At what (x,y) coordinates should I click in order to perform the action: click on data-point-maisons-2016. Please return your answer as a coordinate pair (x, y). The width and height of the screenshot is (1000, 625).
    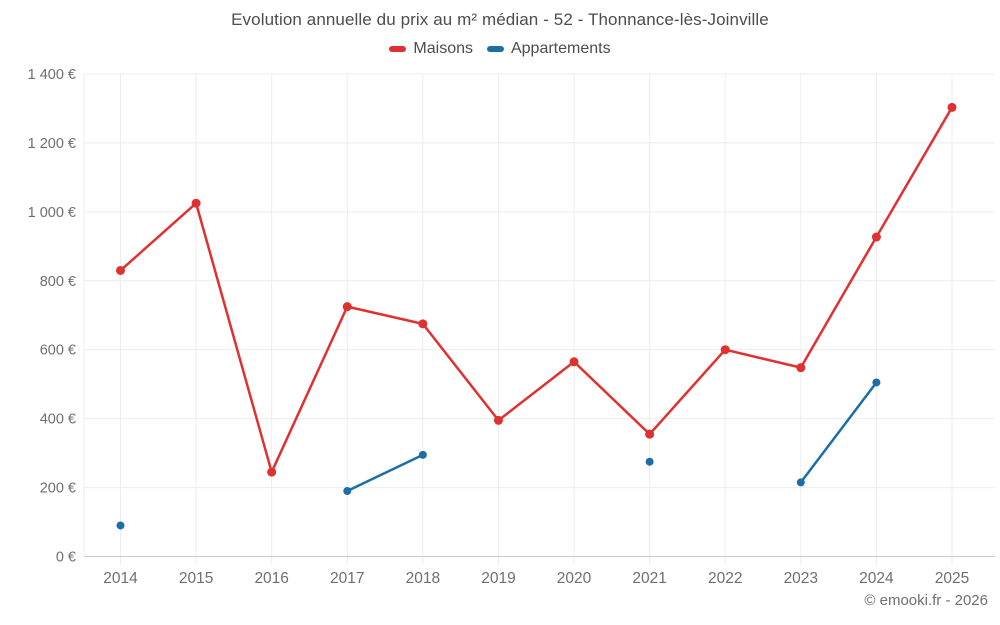
    Looking at the image, I should click on (272, 472).